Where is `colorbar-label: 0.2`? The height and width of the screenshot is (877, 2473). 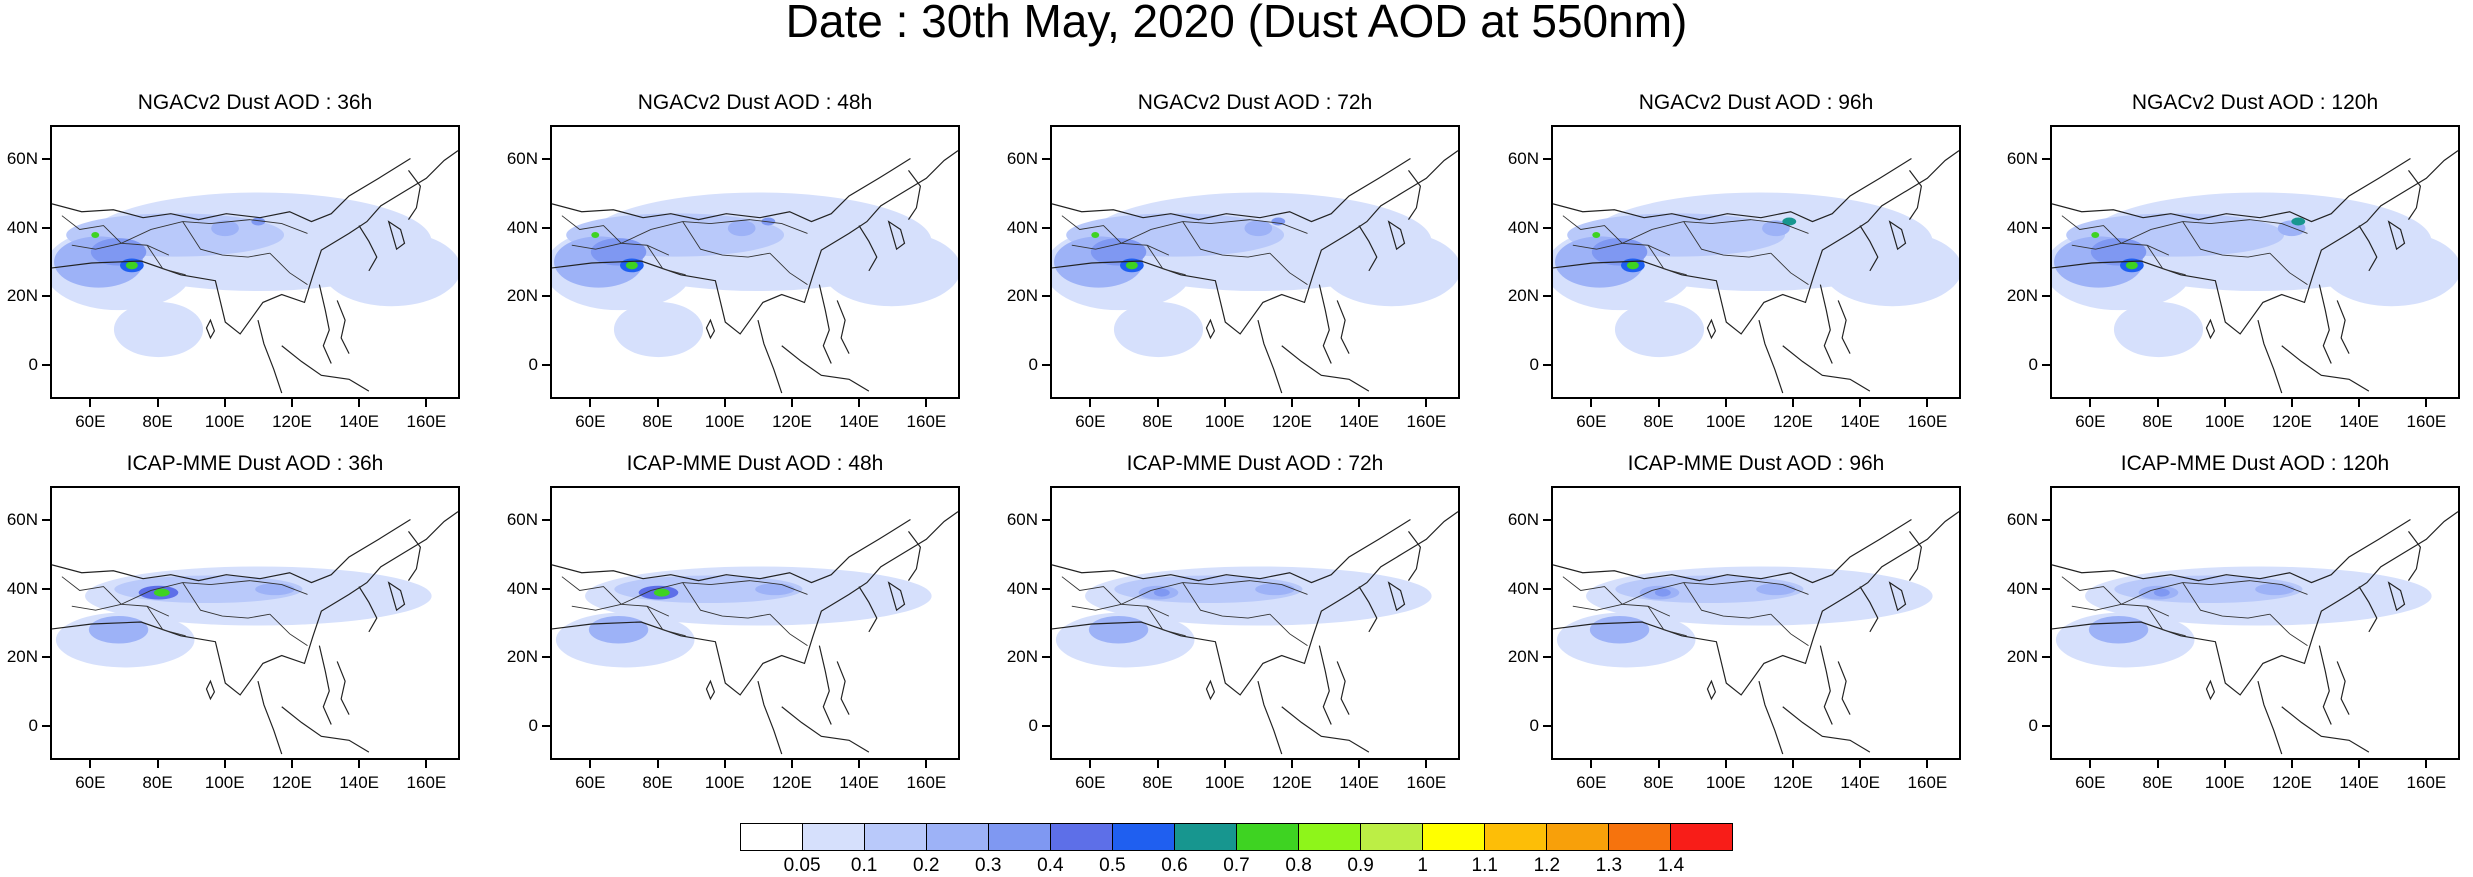 colorbar-label: 0.2 is located at coordinates (926, 865).